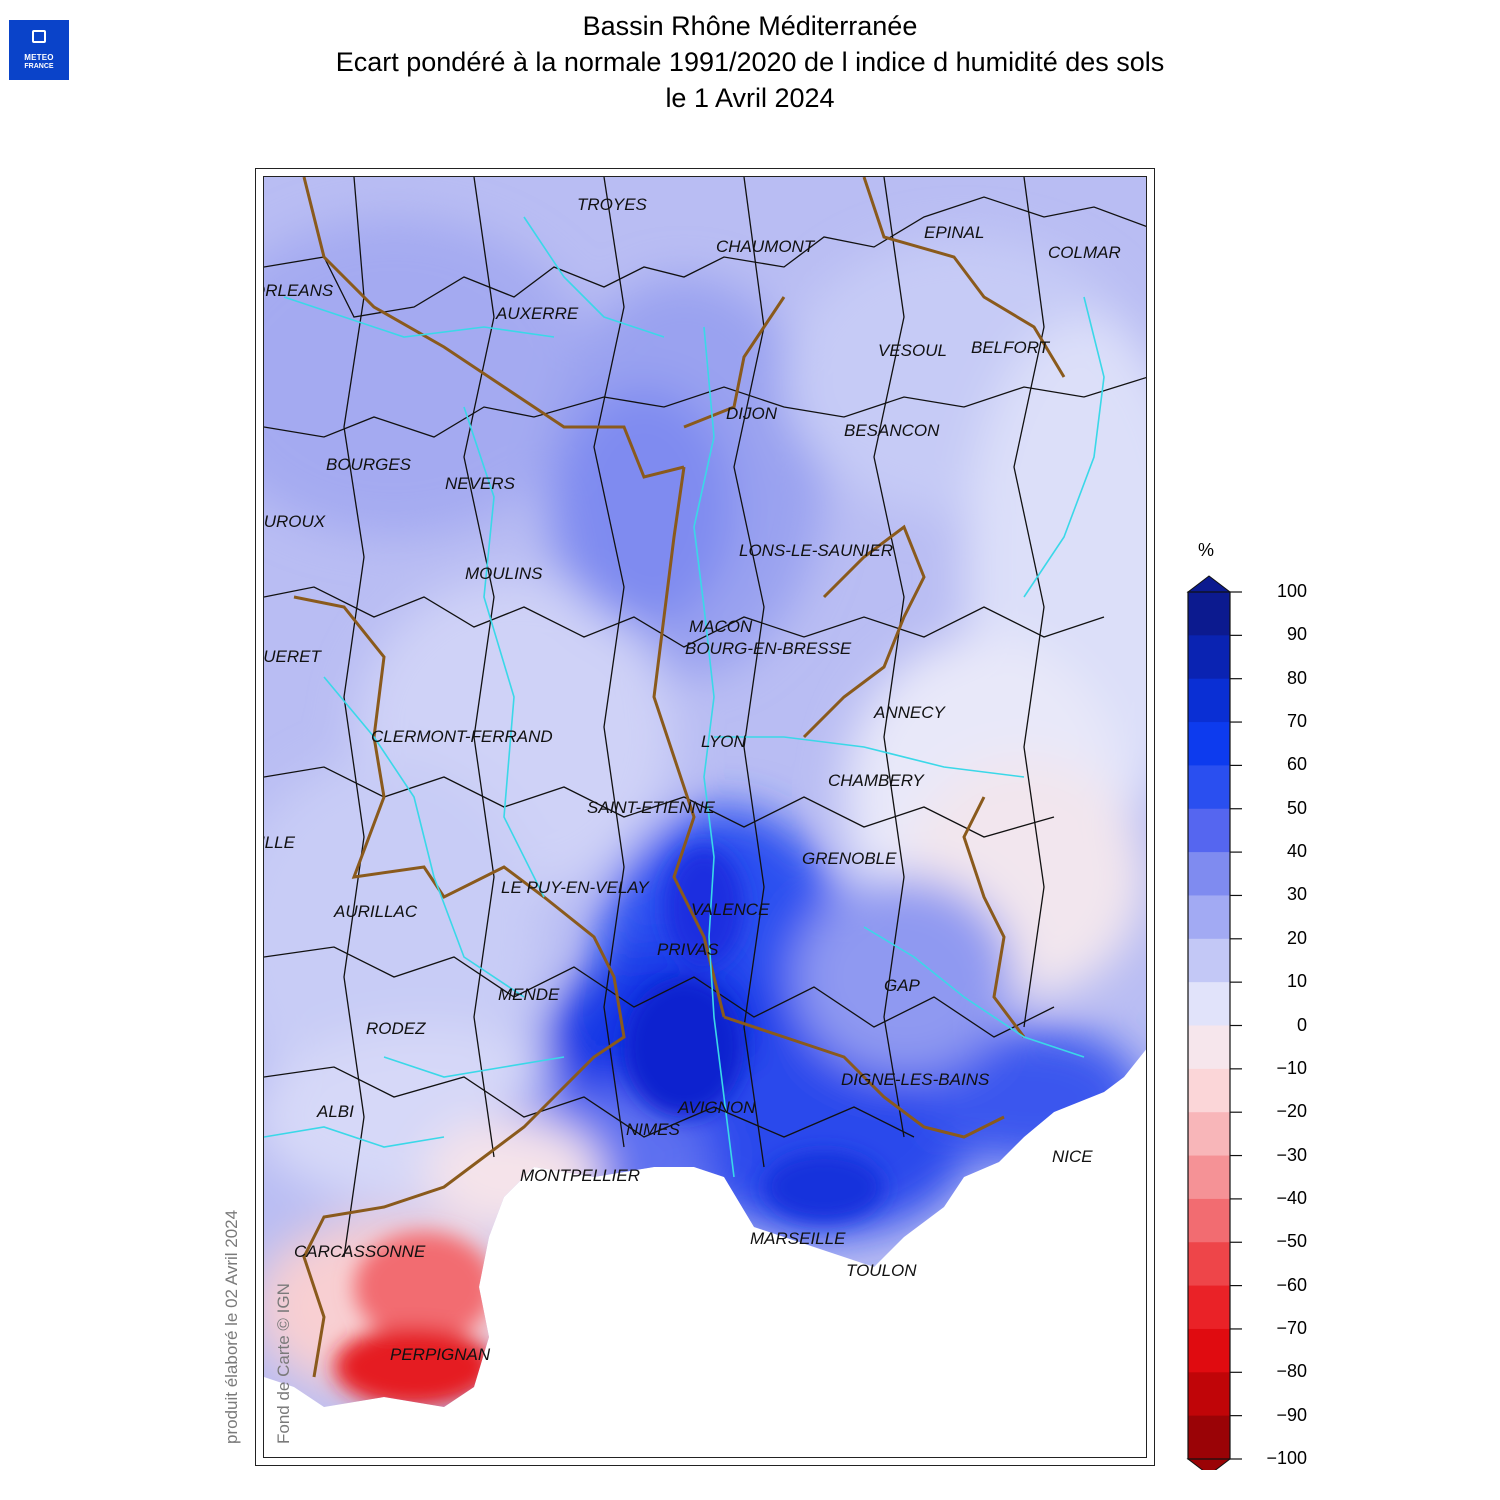 Image resolution: width=1500 pixels, height=1500 pixels. I want to click on legend-ticks, so click(1214, 1025).